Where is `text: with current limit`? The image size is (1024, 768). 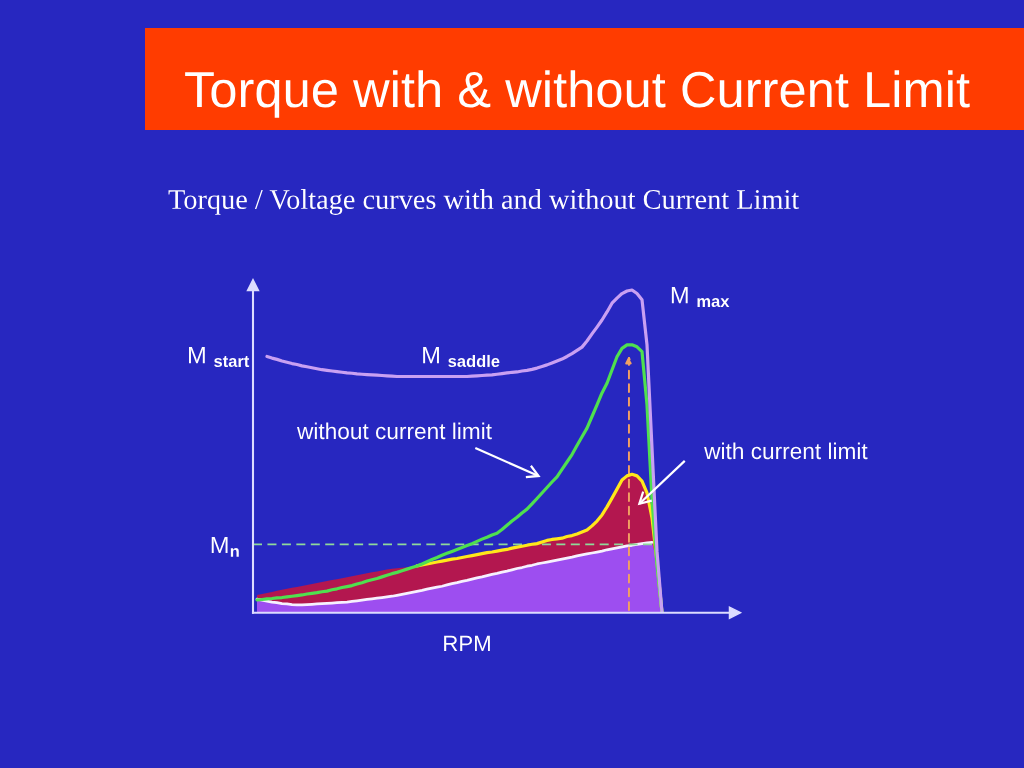 text: with current limit is located at coordinates (786, 451).